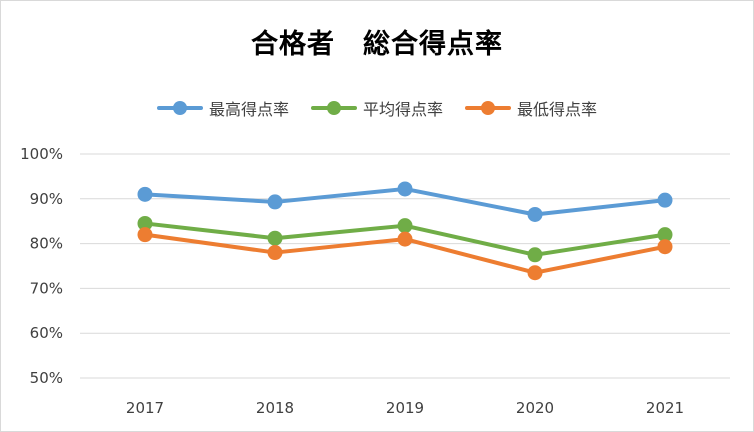 The height and width of the screenshot is (432, 754). Describe the element at coordinates (333, 108) in the screenshot. I see `legend-marker-avg` at that location.